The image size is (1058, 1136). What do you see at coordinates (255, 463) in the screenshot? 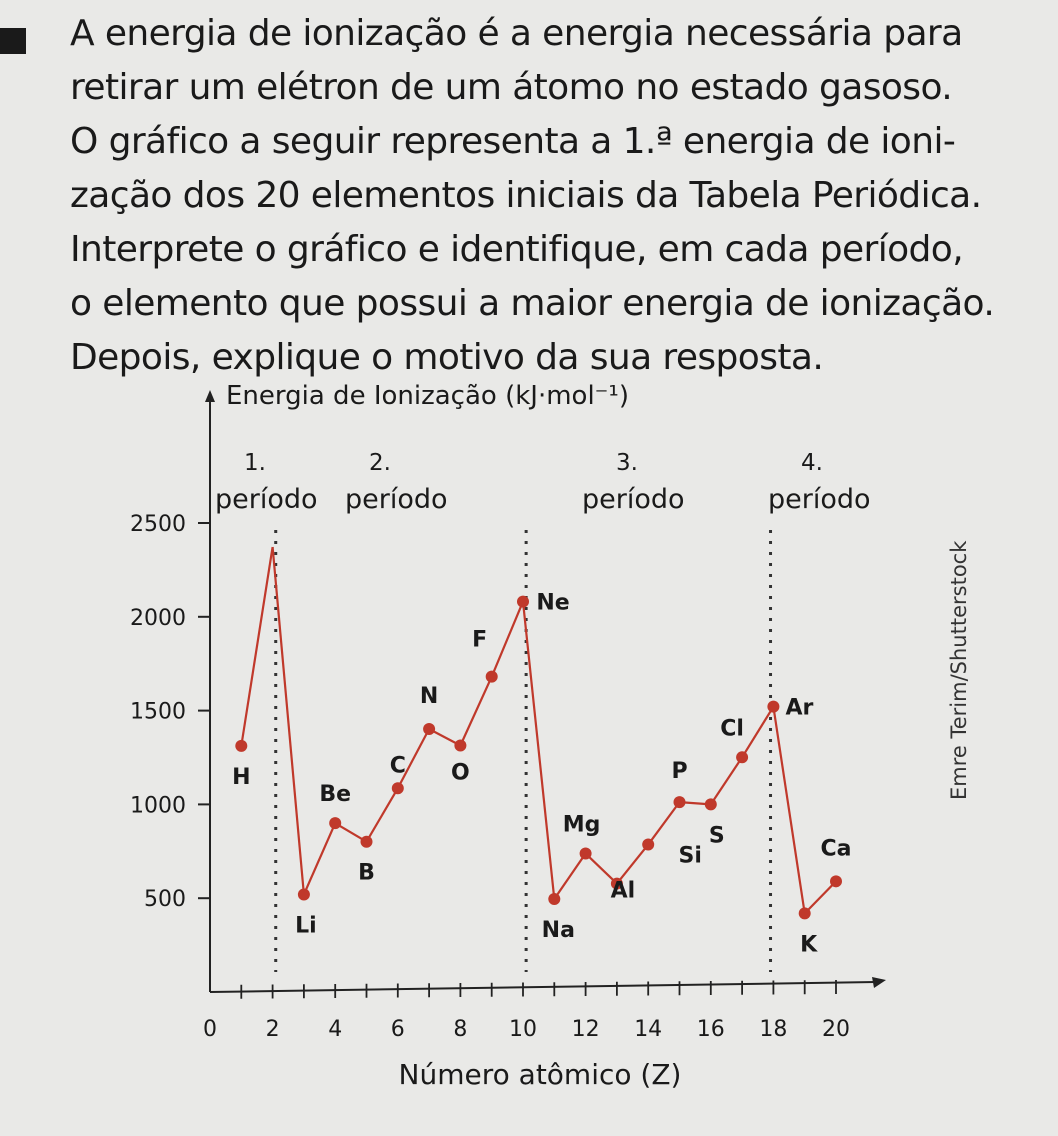
I see `period-number: 1.` at bounding box center [255, 463].